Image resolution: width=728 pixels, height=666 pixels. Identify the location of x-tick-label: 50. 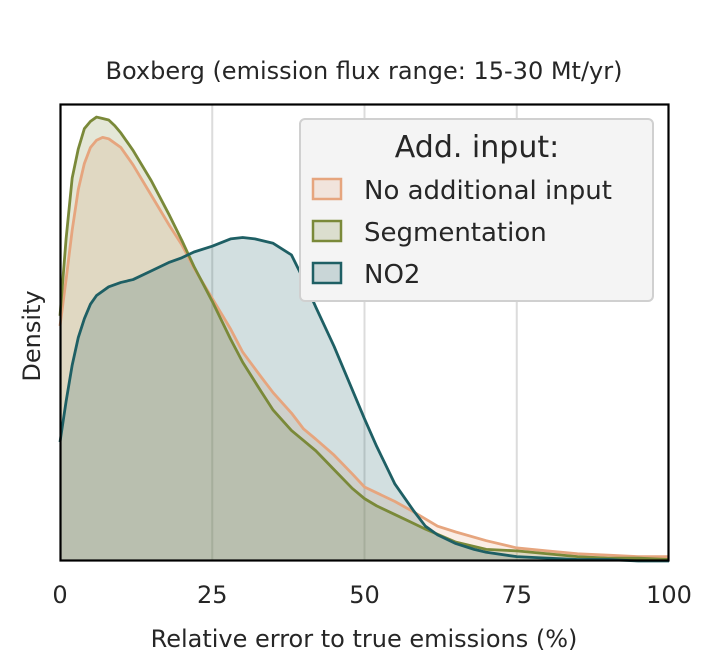
(364, 595).